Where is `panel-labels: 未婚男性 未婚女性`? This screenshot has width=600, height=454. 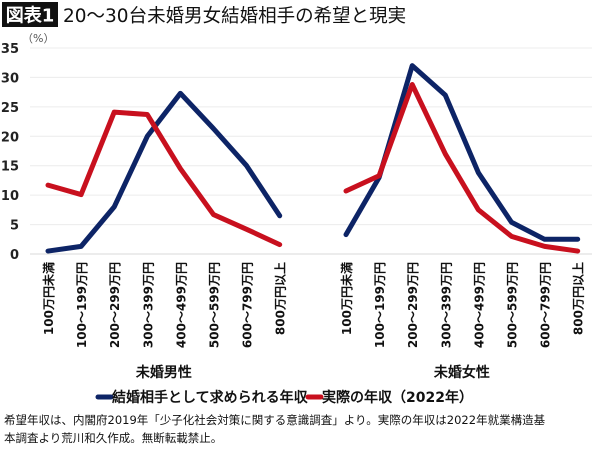
panel-labels: 未婚男性 未婚女性 is located at coordinates (313, 372).